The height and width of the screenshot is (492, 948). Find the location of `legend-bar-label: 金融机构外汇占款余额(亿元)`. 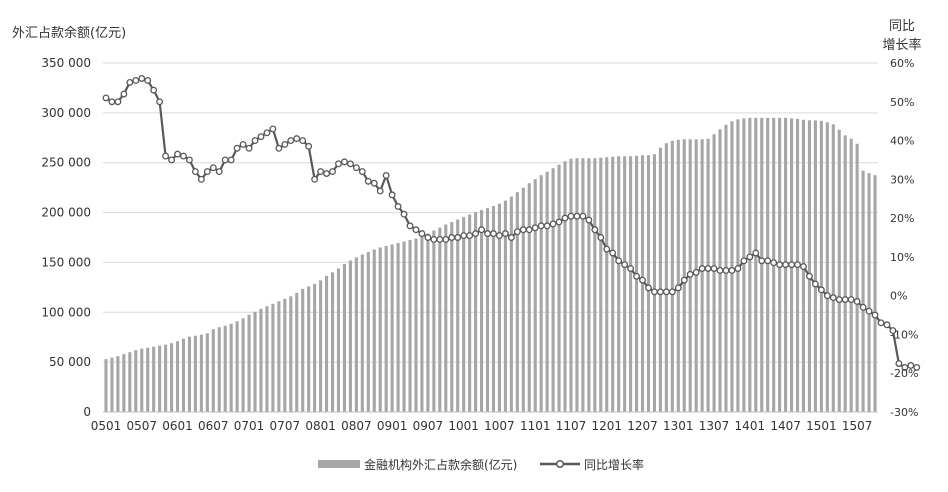

legend-bar-label: 金融机构外汇占款余额(亿元) is located at coordinates (440, 464).